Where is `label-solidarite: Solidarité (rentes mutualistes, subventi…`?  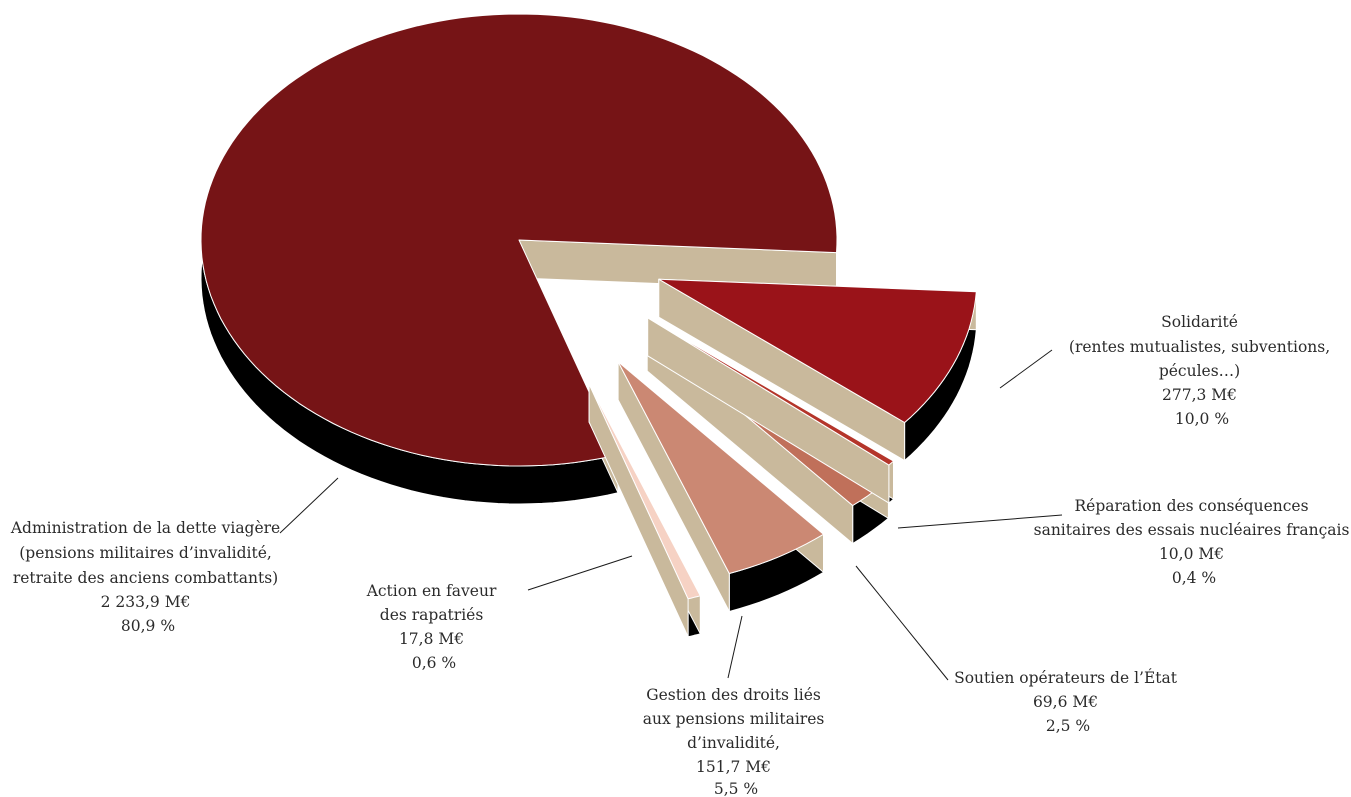
label-solidarite: Solidarité (rentes mutualistes, subventi… is located at coordinates (1202, 370).